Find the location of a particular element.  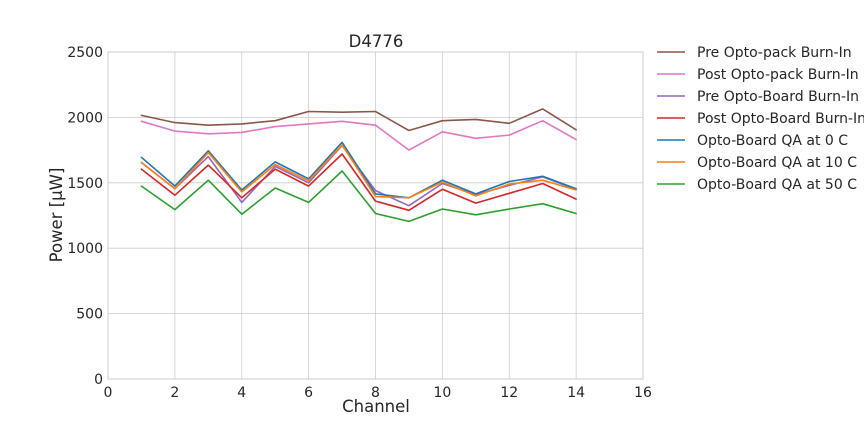

series-group is located at coordinates (358, 165).